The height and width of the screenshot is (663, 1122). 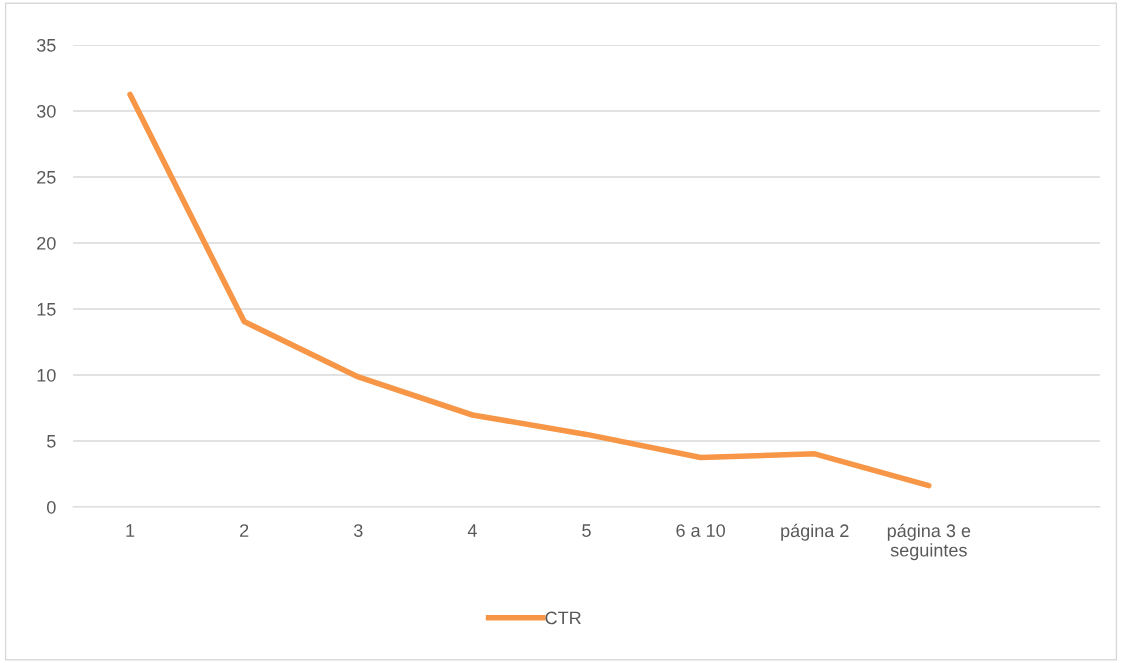 I want to click on x-tick-label: 5, so click(x=586, y=530).